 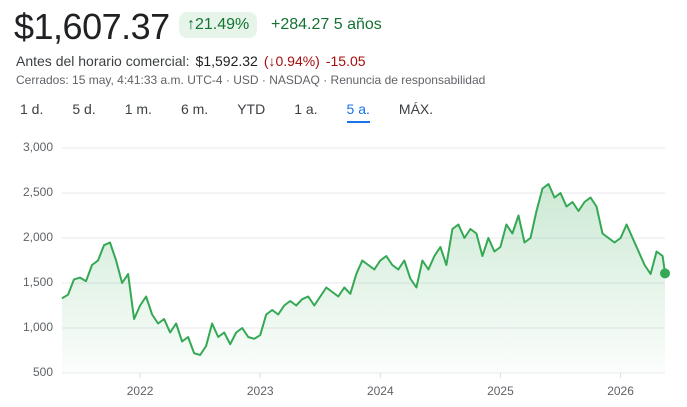 What do you see at coordinates (357, 24) in the screenshot?
I see `period: 5 años` at bounding box center [357, 24].